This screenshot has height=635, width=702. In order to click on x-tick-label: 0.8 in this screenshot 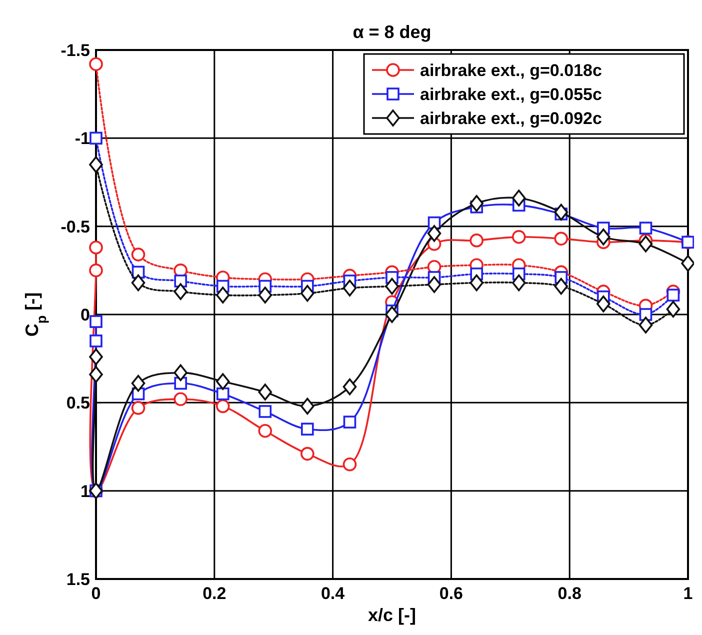, I will do `click(570, 593)`.